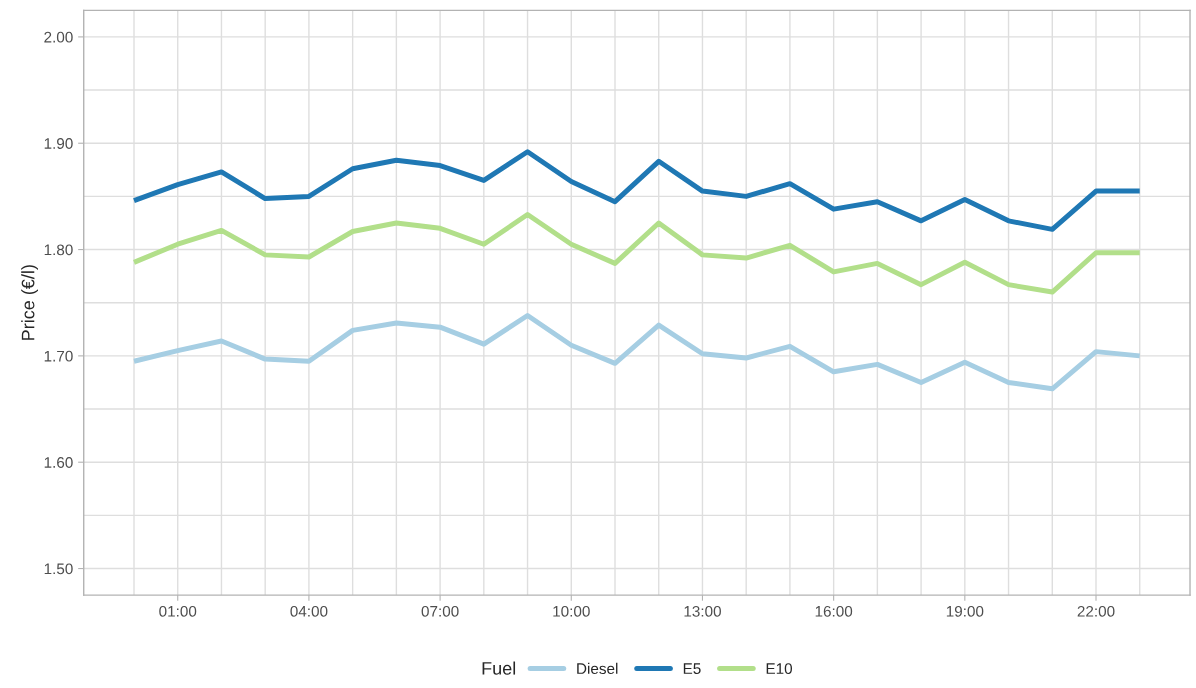  Describe the element at coordinates (178, 611) in the screenshot. I see `x-tick-label: 01:00` at that location.